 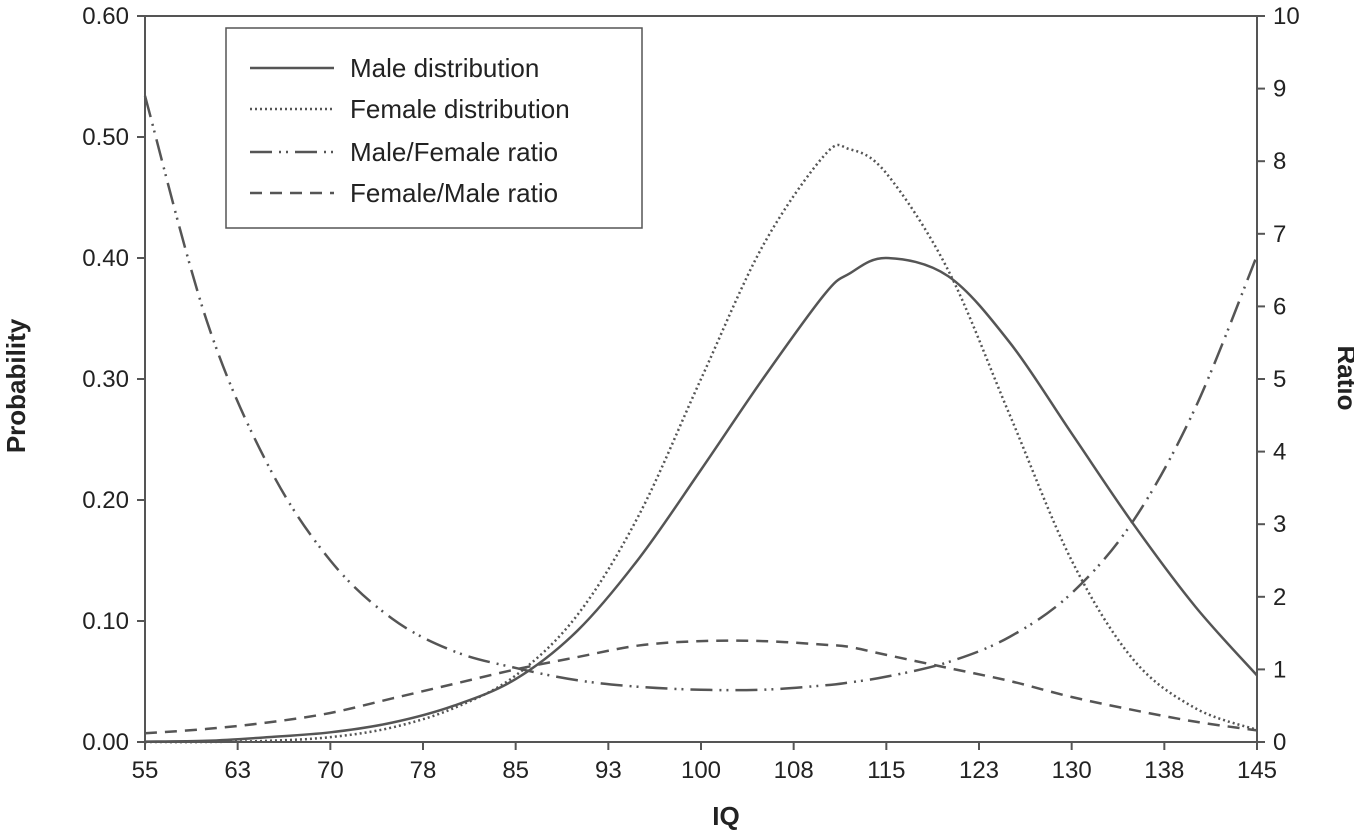 What do you see at coordinates (105, 137) in the screenshot?
I see `y-left-tick-label: 0.50` at bounding box center [105, 137].